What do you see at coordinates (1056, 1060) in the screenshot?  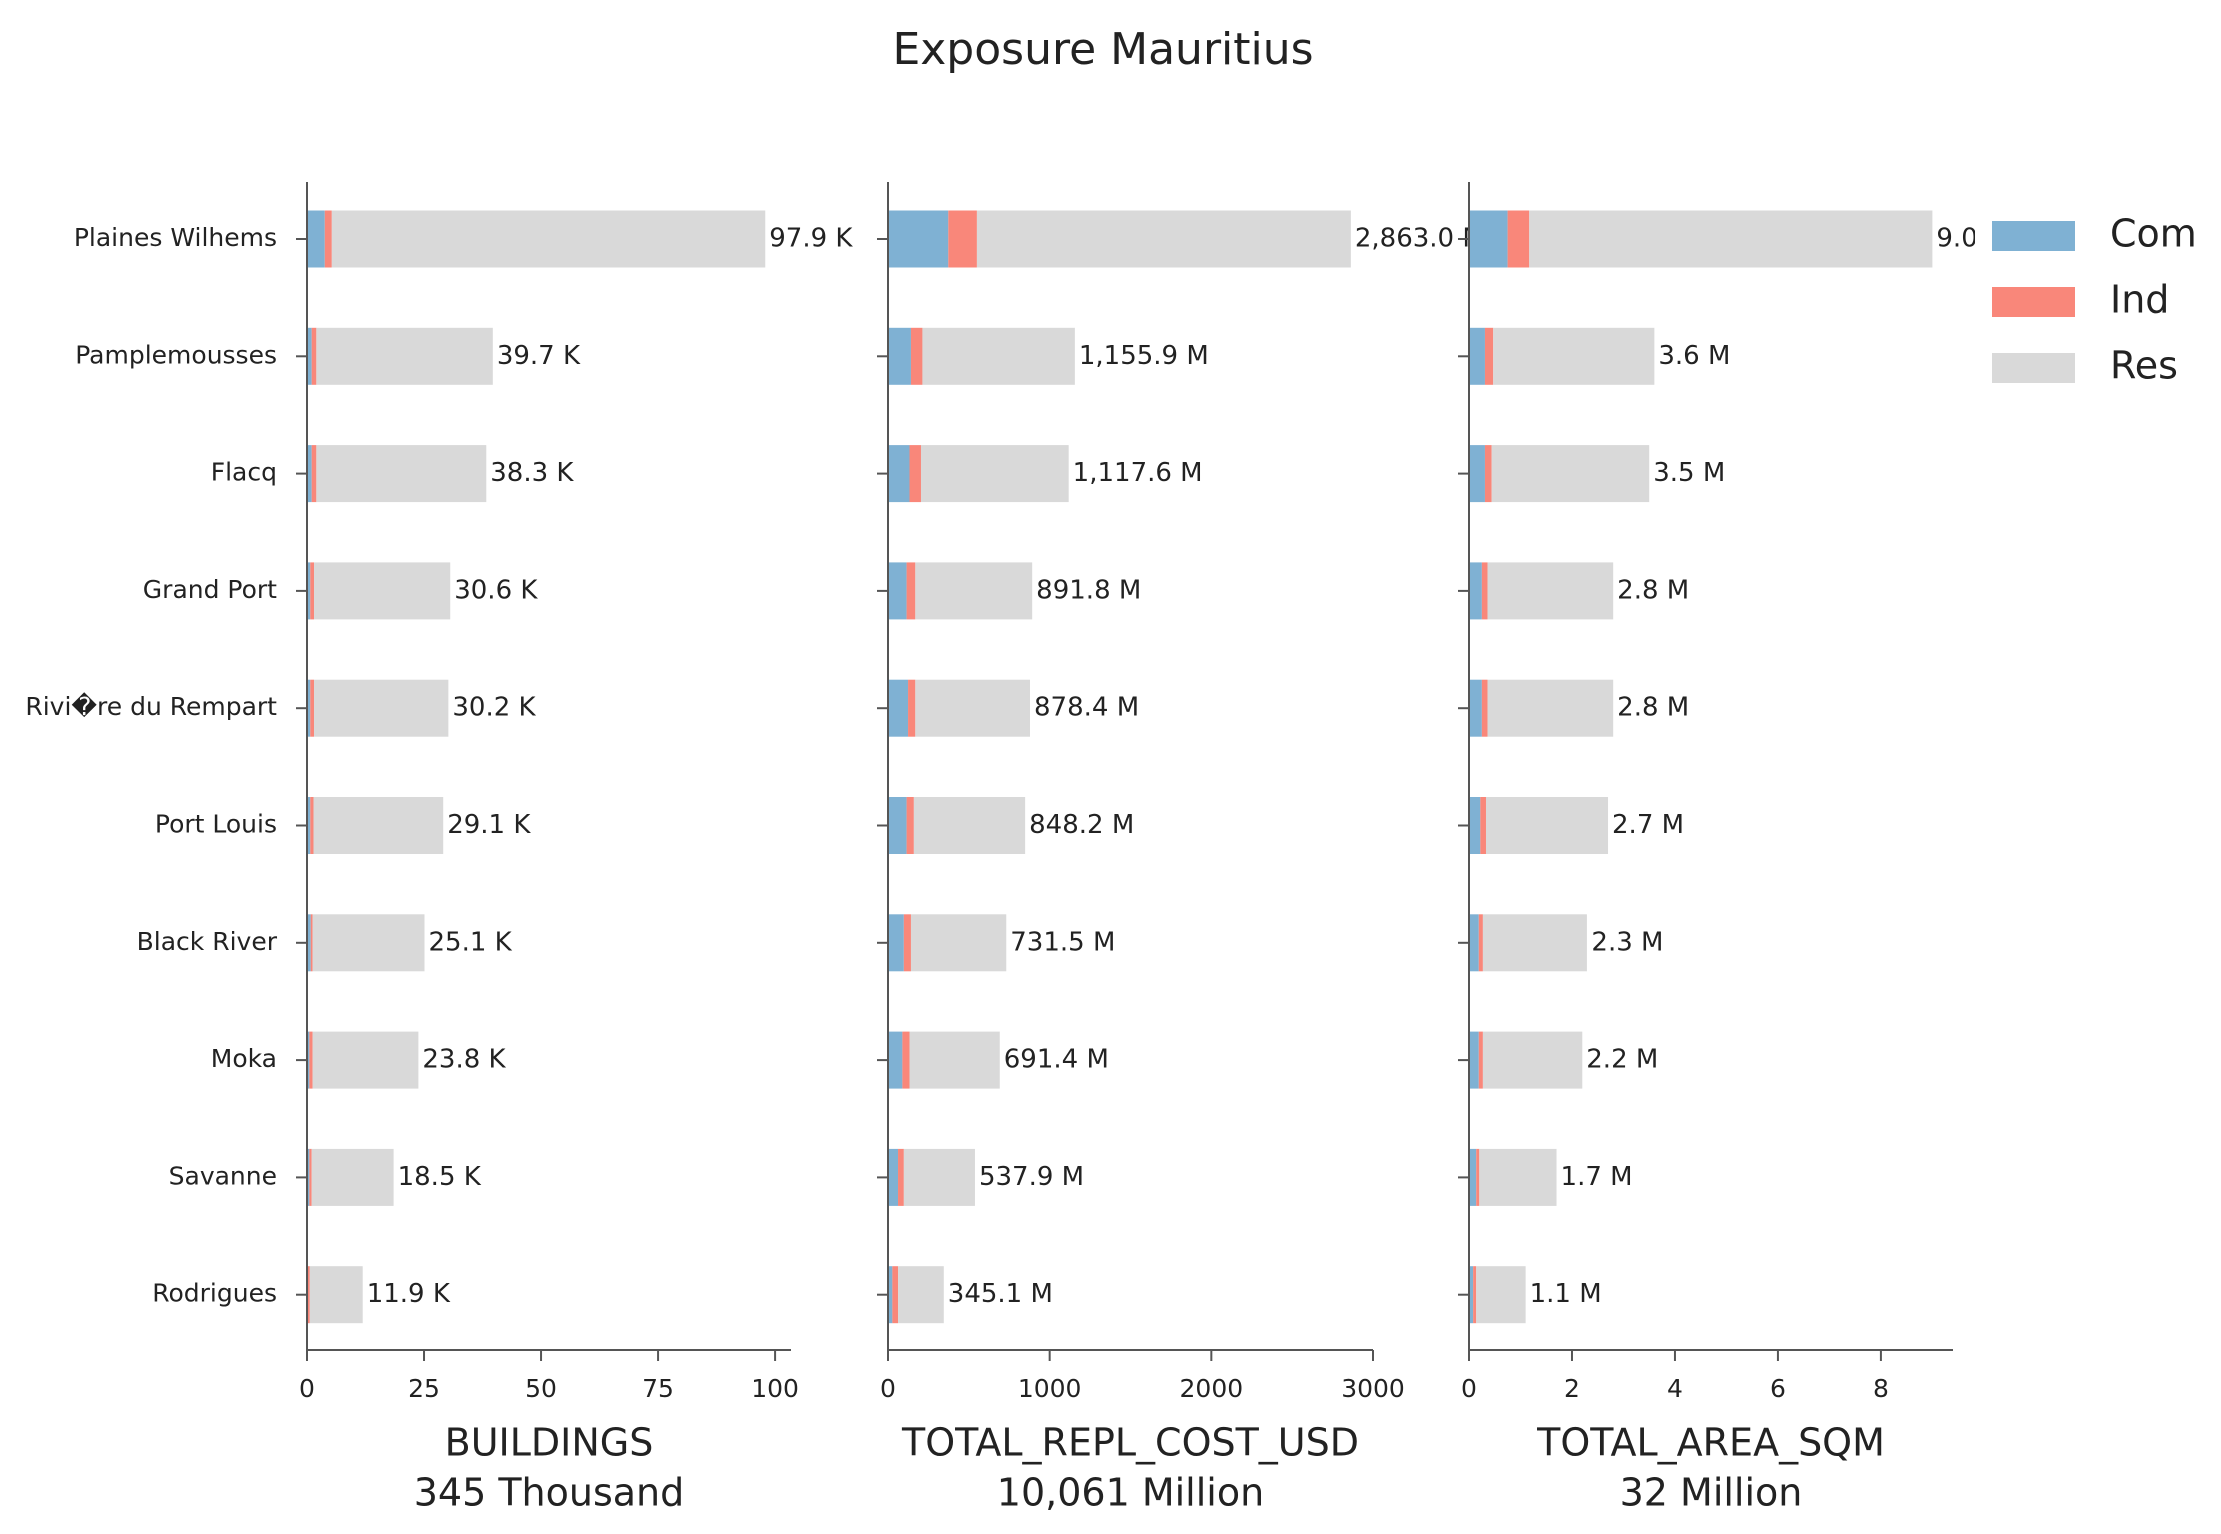 I see `value-label: 691.4 M` at bounding box center [1056, 1060].